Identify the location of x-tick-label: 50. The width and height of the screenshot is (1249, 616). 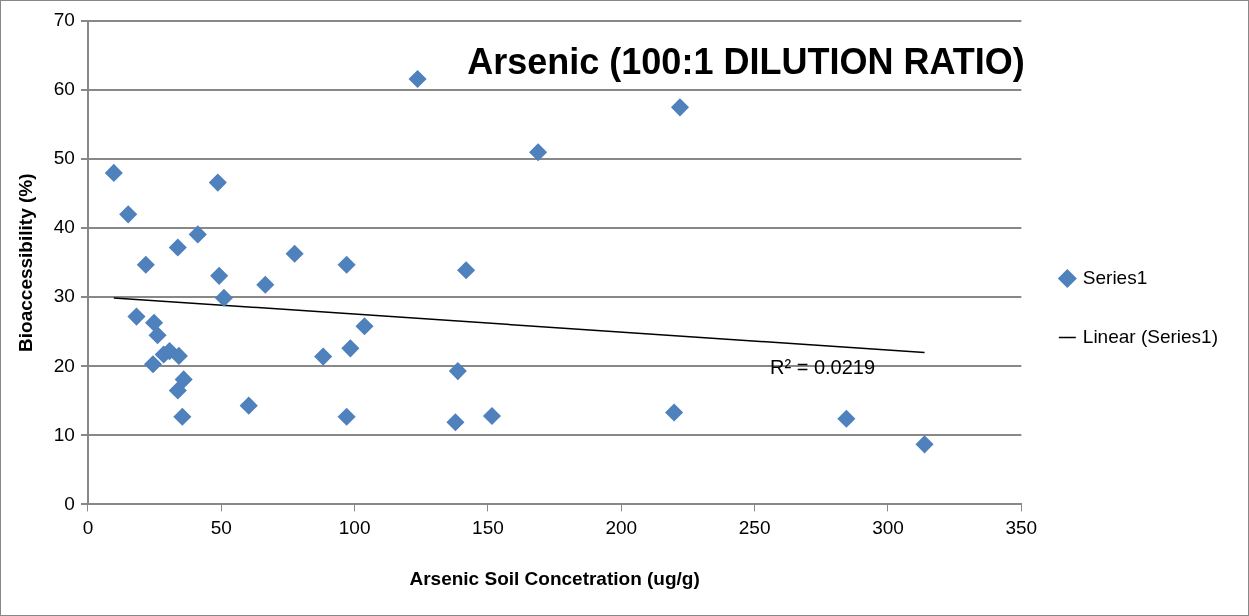
(221, 528).